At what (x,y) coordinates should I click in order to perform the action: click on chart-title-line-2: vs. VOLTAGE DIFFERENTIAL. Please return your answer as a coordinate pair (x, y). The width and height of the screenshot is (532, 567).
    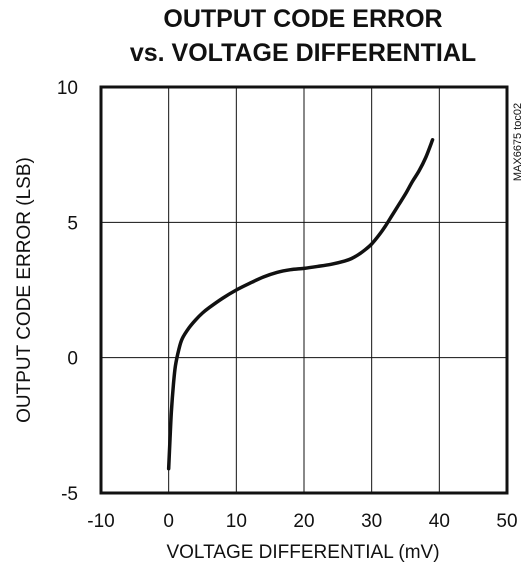
    Looking at the image, I should click on (303, 53).